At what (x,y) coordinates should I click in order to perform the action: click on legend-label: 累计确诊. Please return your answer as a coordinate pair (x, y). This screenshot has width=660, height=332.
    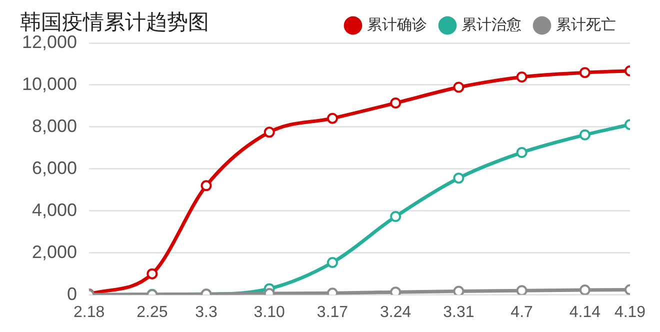
    Looking at the image, I should click on (397, 24).